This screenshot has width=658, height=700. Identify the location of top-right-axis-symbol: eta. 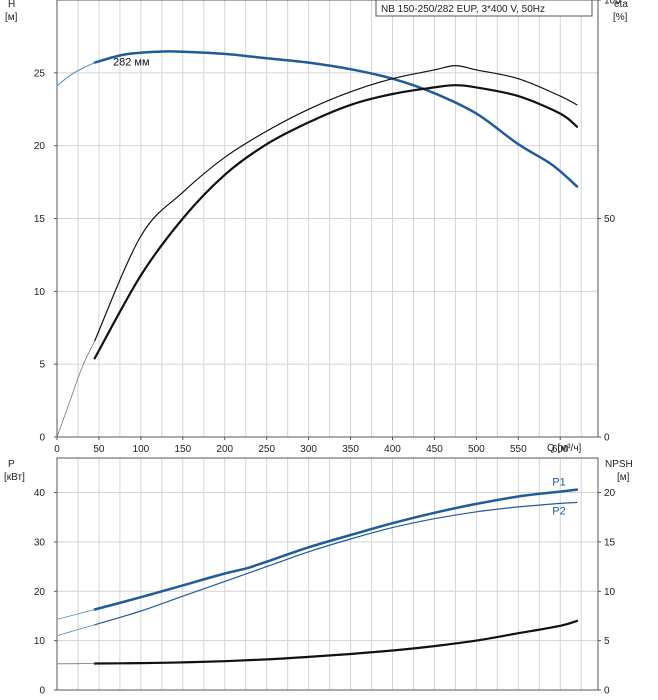
(621, 5).